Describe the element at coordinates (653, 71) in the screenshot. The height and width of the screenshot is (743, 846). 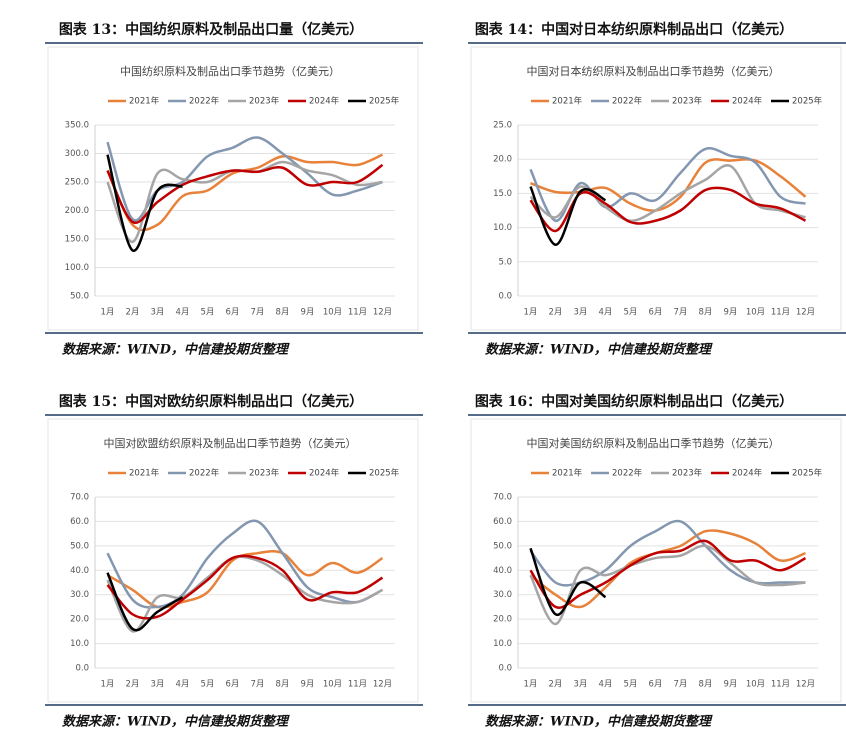
I see `chart-title: 中国对日本纺织原料及制品出口季节趋势（亿美元）` at that location.